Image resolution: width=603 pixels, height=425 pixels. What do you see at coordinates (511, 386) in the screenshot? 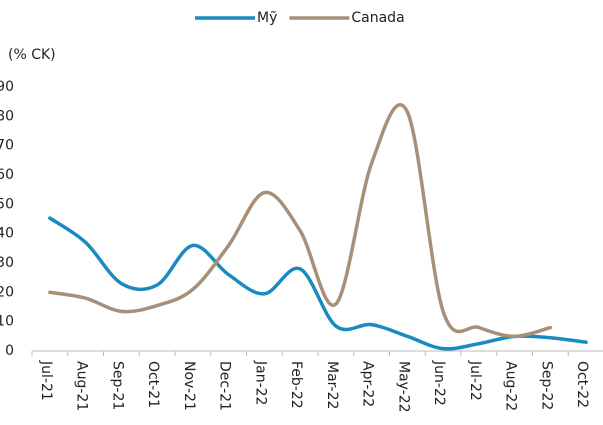
I see `x-tick-label: Aug-22` at bounding box center [511, 386].